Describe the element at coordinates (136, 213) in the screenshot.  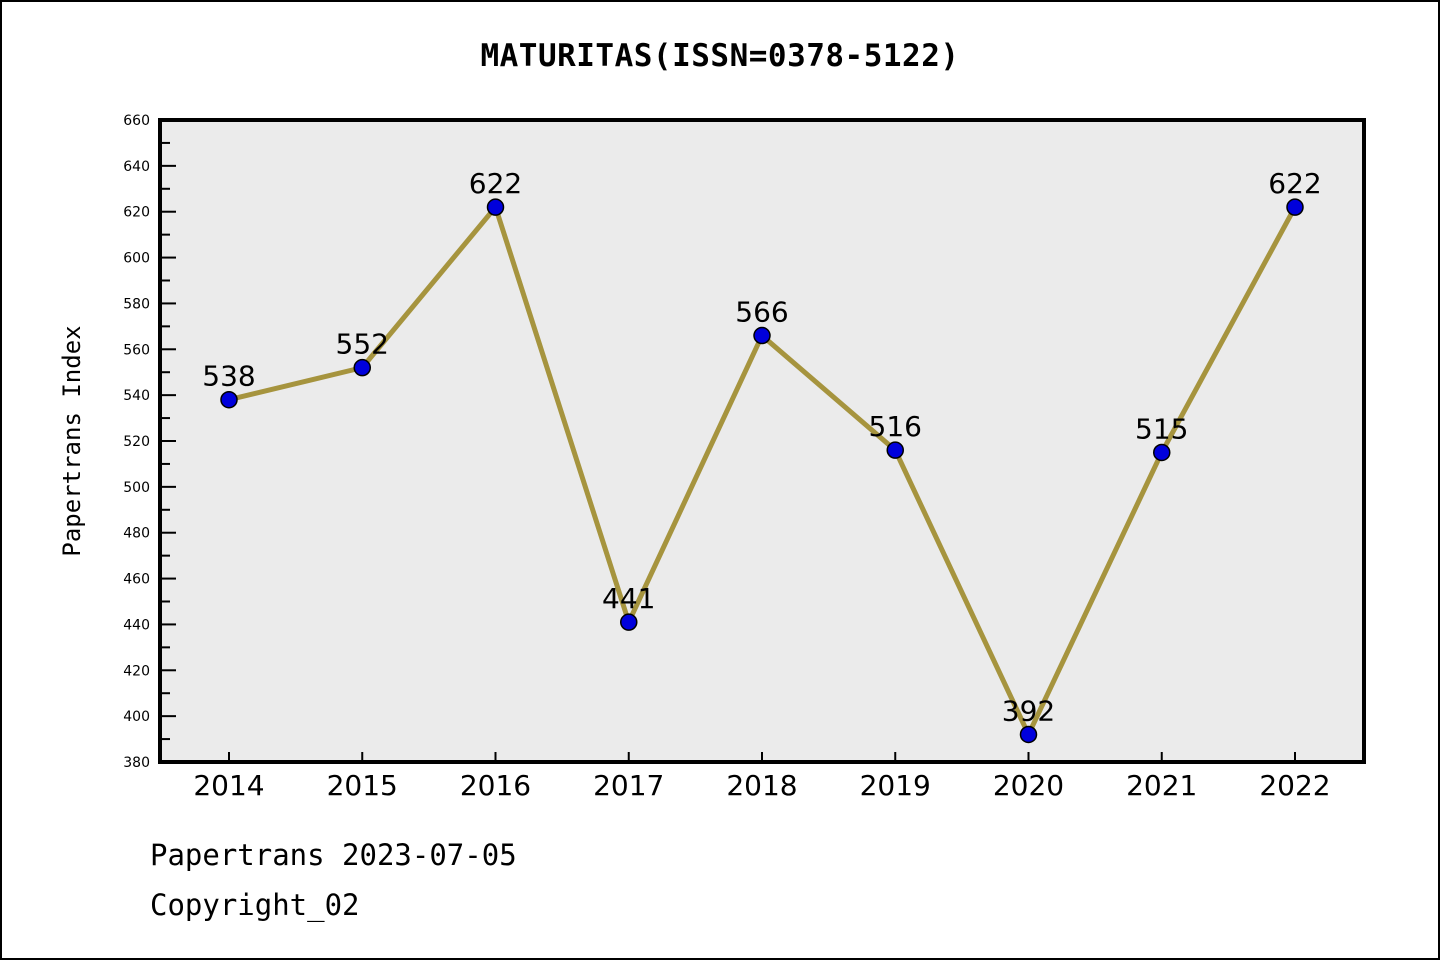
I see `y-tick-label: 620` at that location.